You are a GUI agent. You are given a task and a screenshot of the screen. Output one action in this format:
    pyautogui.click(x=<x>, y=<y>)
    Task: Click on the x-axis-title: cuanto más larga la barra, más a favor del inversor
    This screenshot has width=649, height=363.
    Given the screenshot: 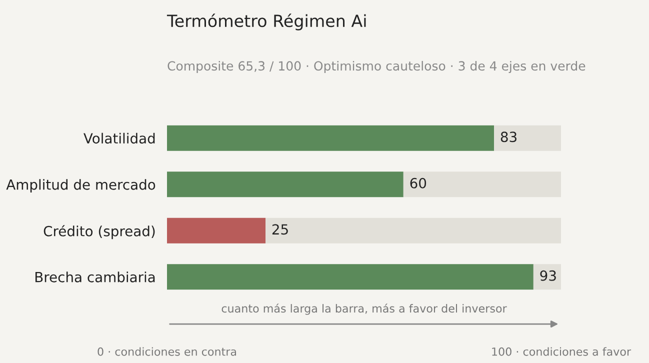 What is the action you would take?
    pyautogui.click(x=364, y=309)
    